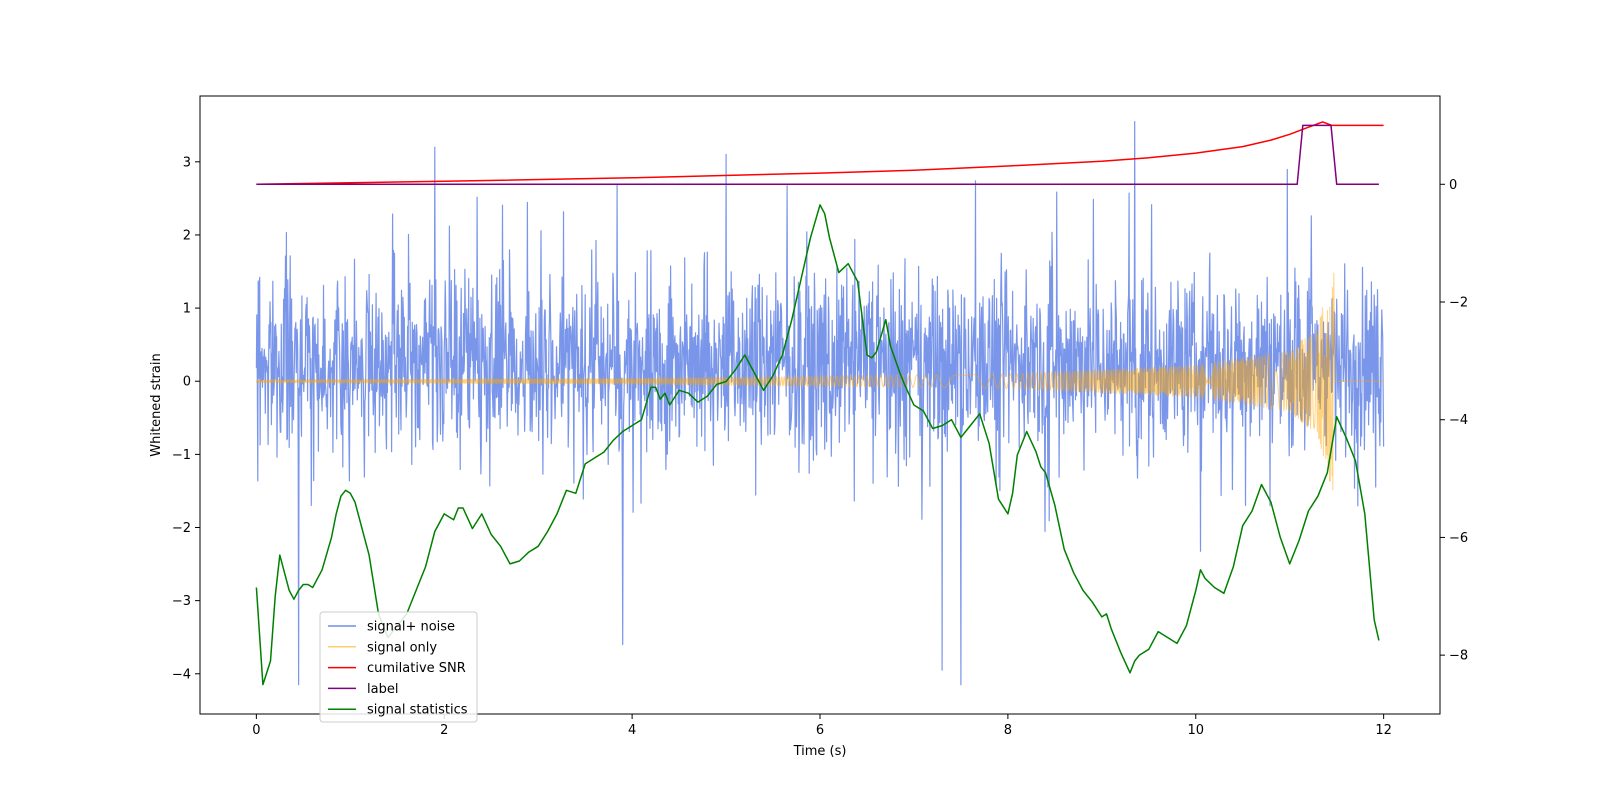  I want to click on series-label, so click(817, 155).